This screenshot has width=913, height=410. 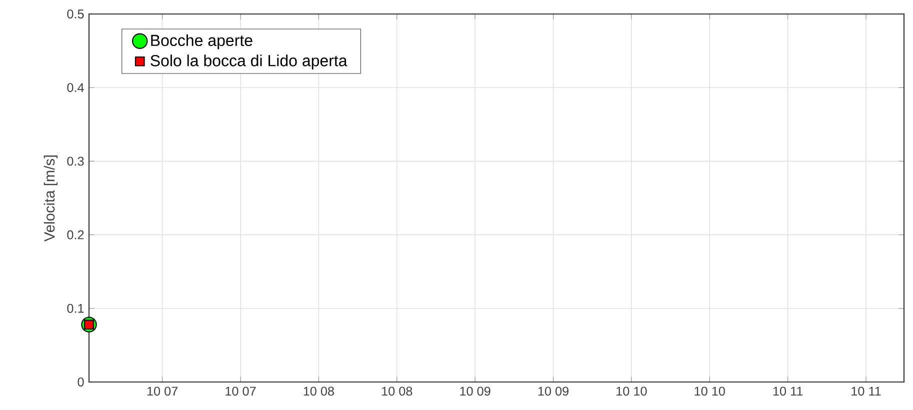 I want to click on y-tick-label: 0.2, so click(x=75, y=235).